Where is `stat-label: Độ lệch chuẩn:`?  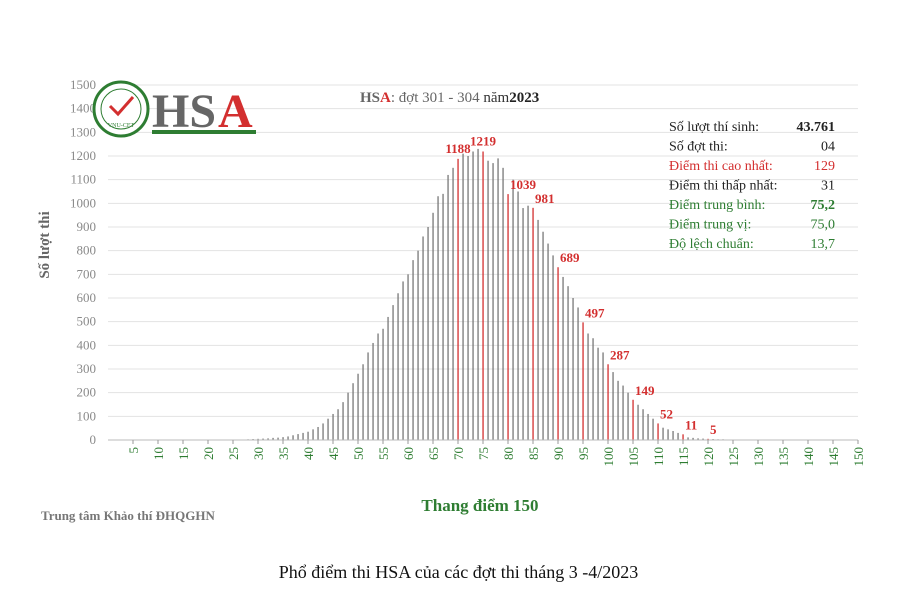 stat-label: Độ lệch chuẩn: is located at coordinates (711, 244).